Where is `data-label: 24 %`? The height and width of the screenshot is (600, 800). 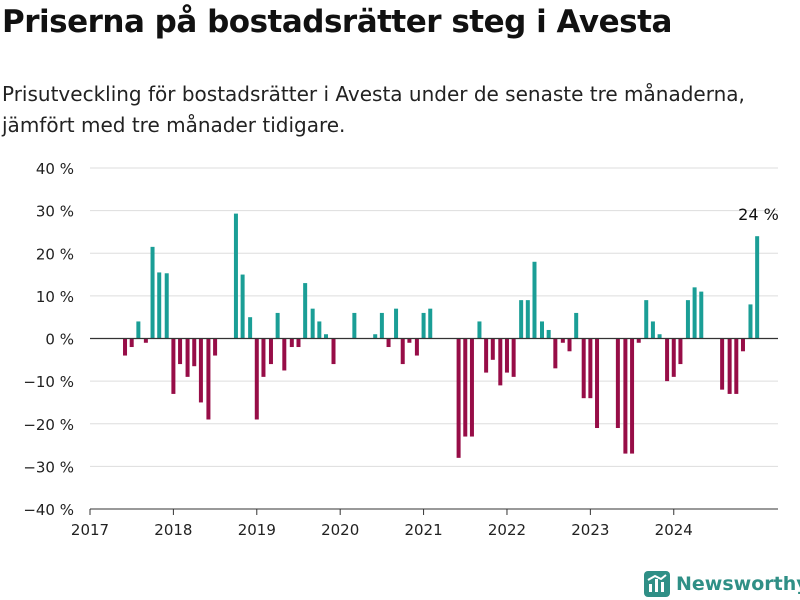 data-label: 24 % is located at coordinates (758, 214).